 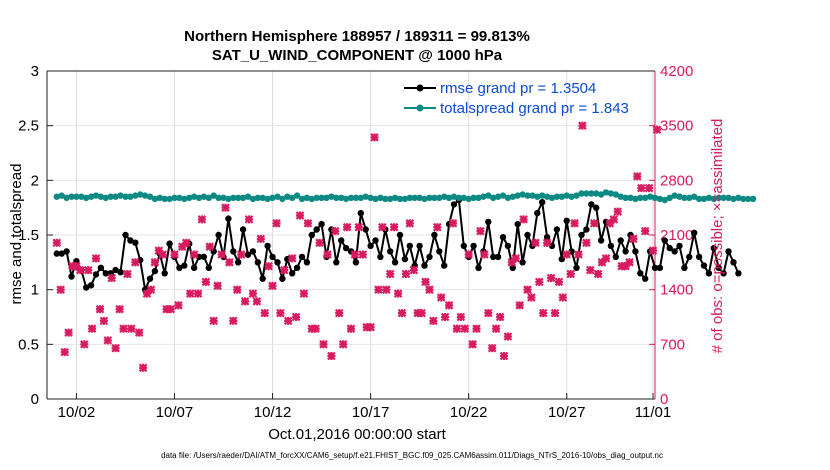 I want to click on y-tick-label-left: 0, so click(x=35, y=399).